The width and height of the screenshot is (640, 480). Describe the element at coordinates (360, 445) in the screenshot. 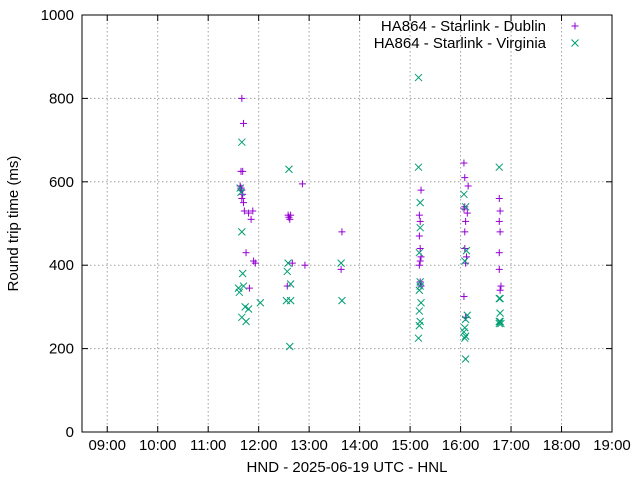

I see `x-tick-label: 14:00` at that location.